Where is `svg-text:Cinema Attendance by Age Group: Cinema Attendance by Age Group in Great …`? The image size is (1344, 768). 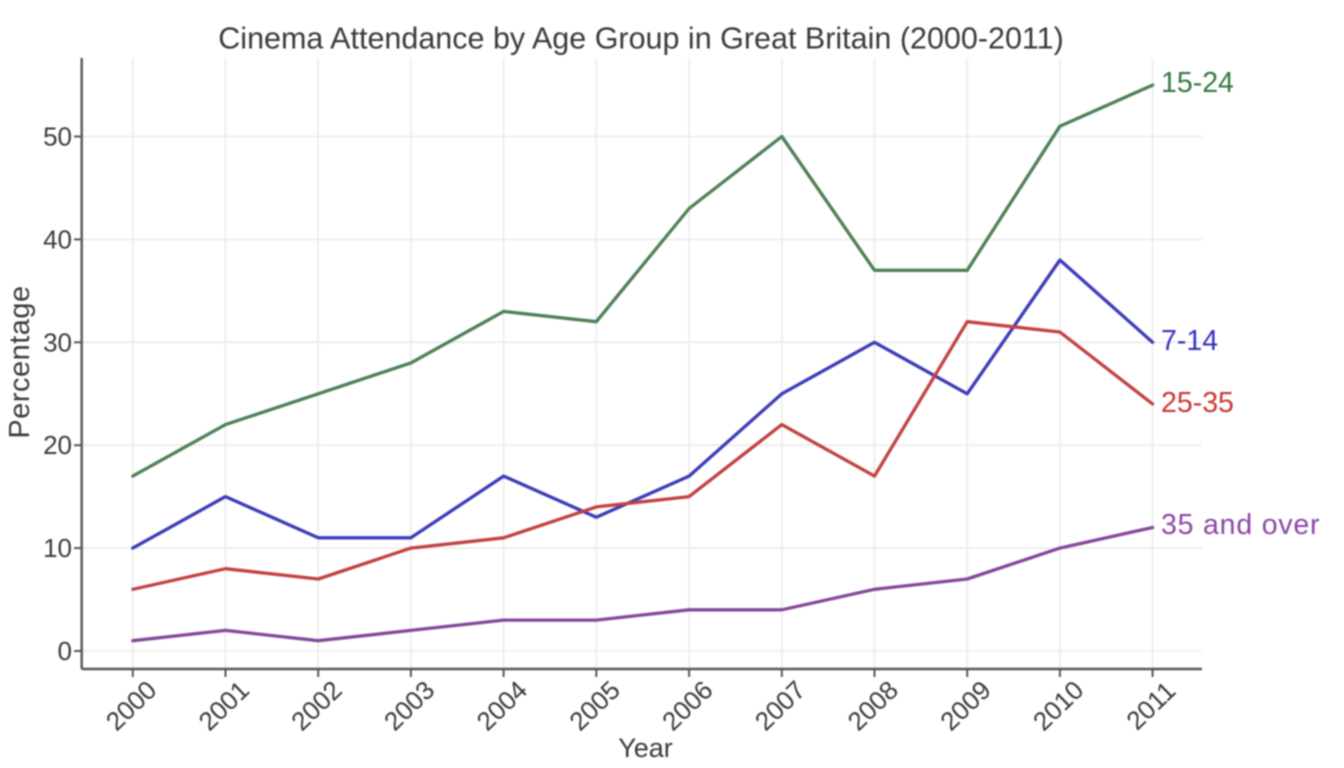 svg-text:Cinema Attendance by Age Group: Cinema Attendance by Age Group in Great … is located at coordinates (640, 39).